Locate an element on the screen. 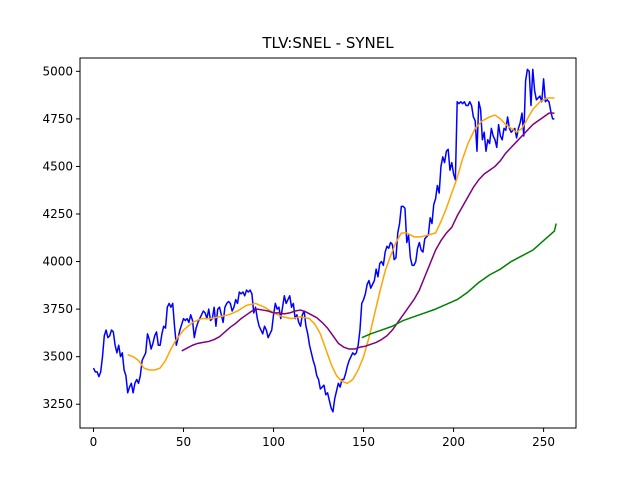 Image resolution: width=640 pixels, height=480 pixels. y-tick-label: 3500 is located at coordinates (57, 357).